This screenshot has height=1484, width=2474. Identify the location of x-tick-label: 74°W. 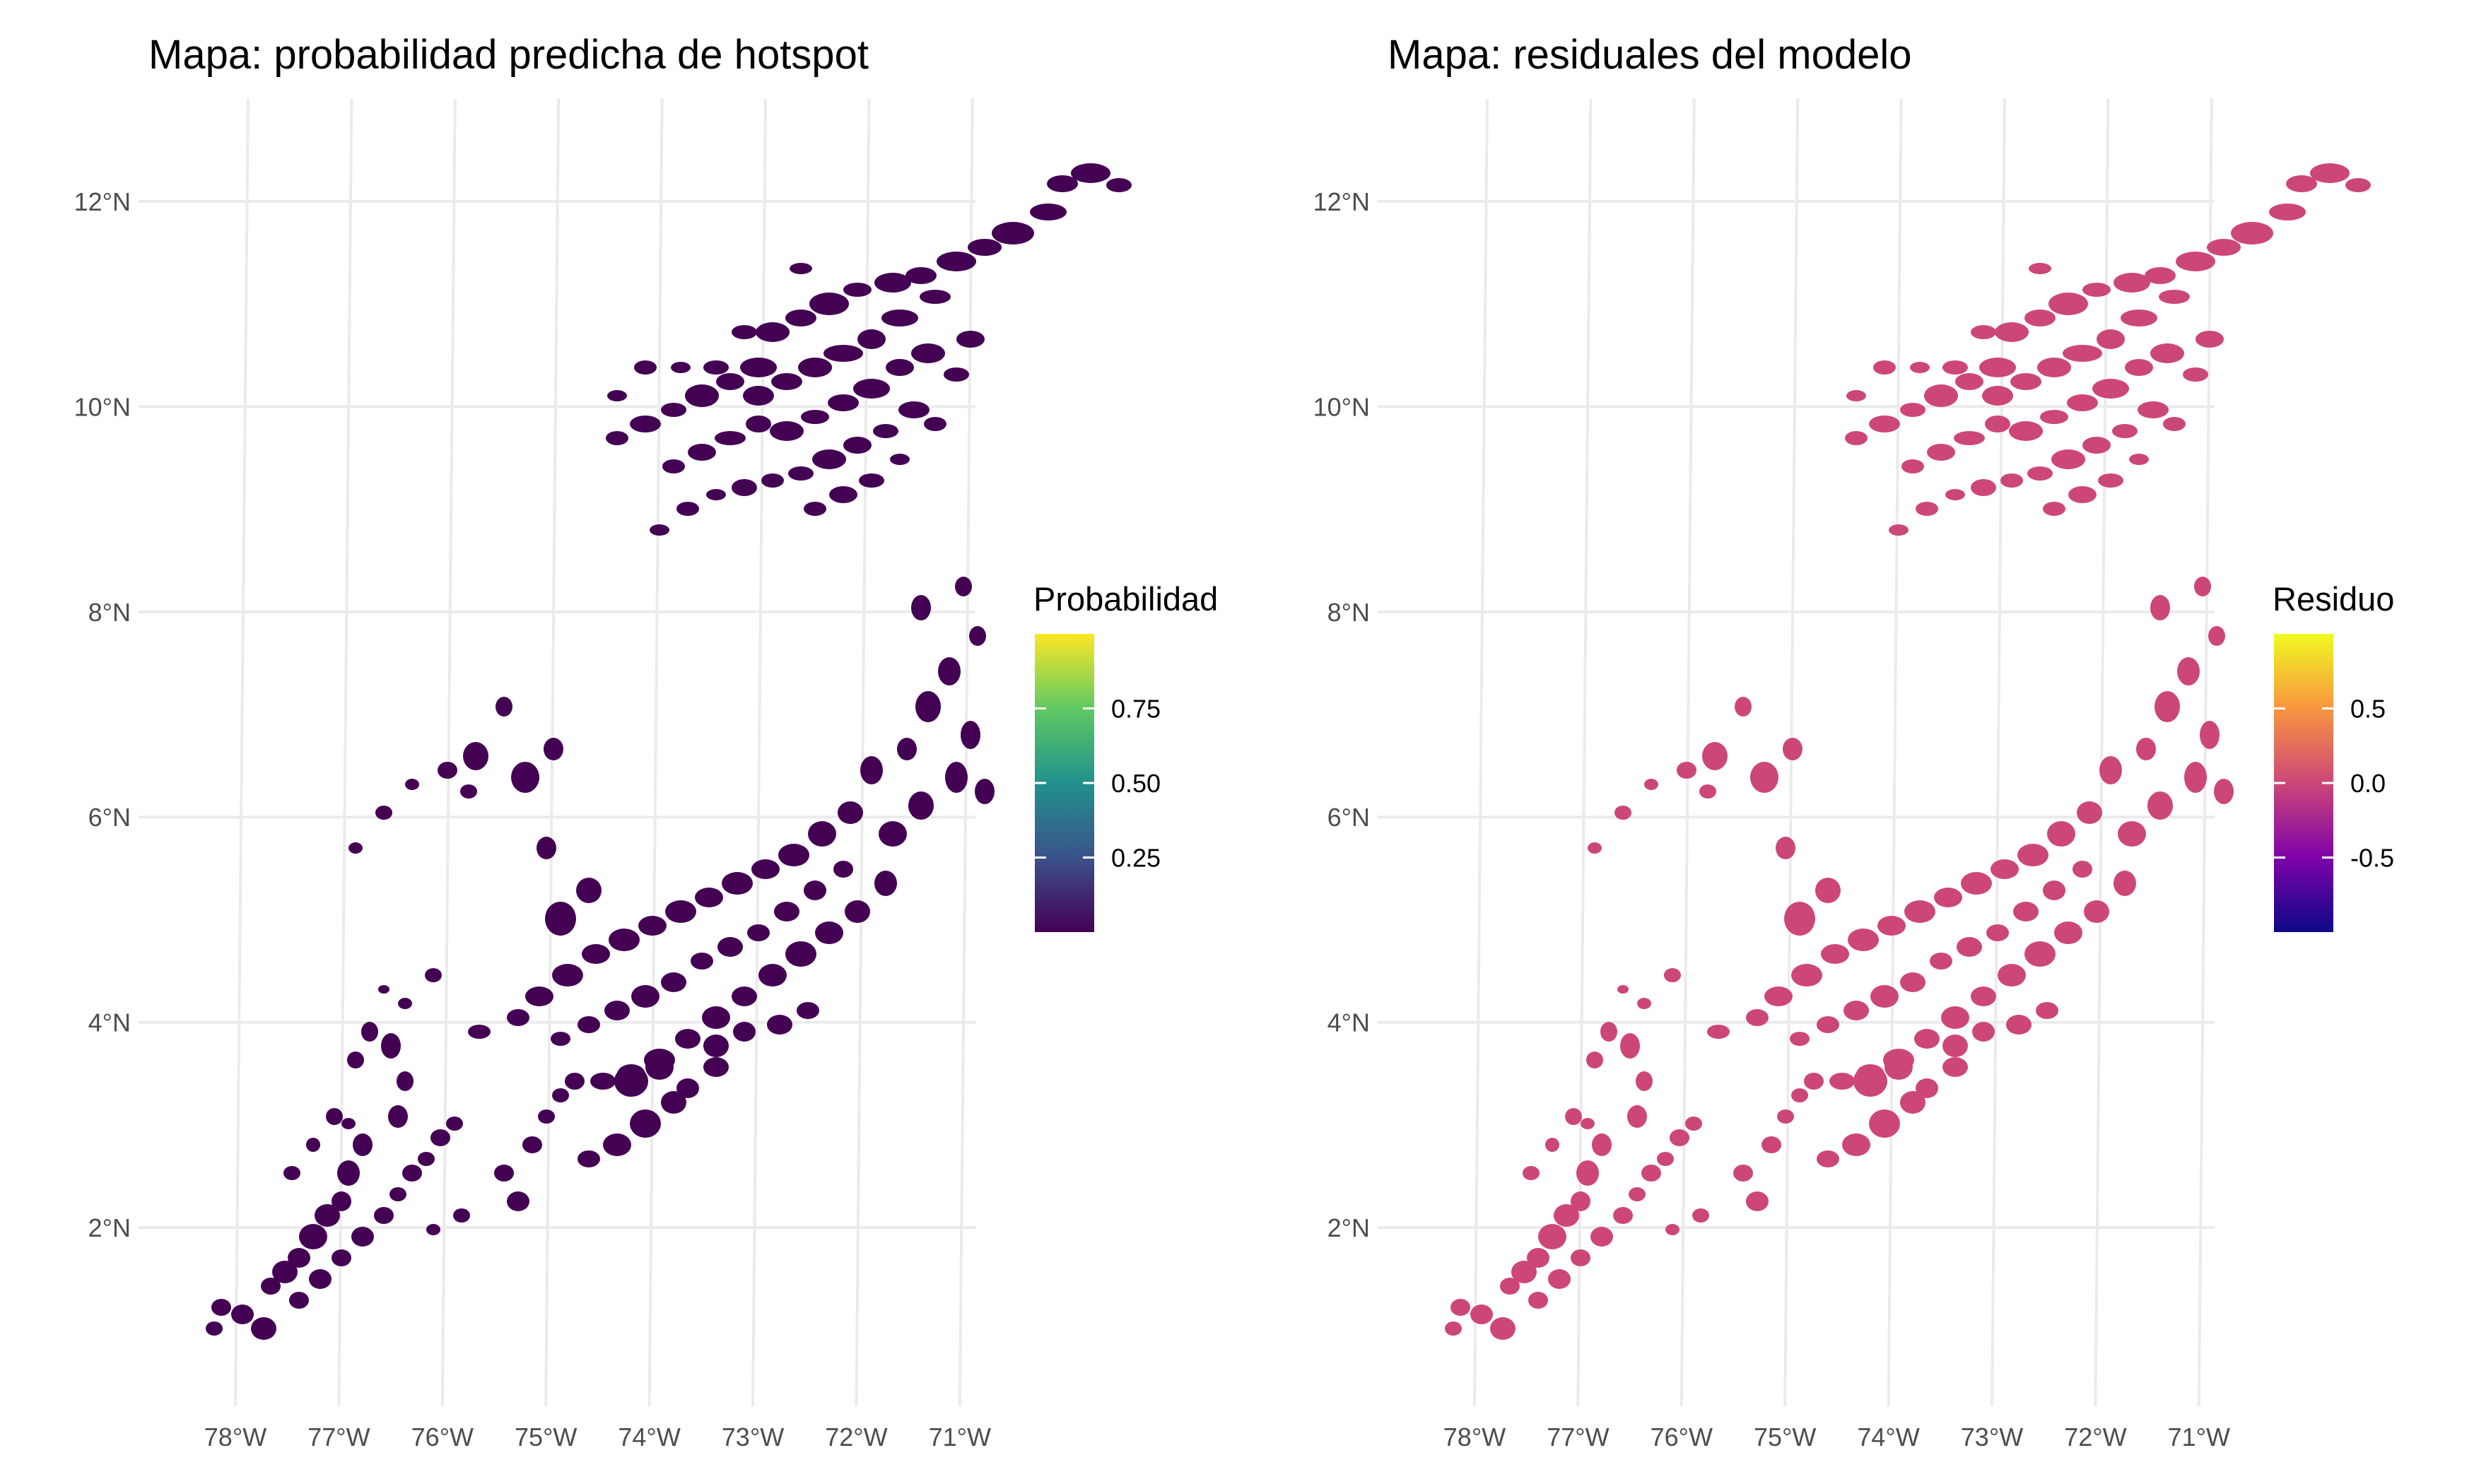
(1888, 1437).